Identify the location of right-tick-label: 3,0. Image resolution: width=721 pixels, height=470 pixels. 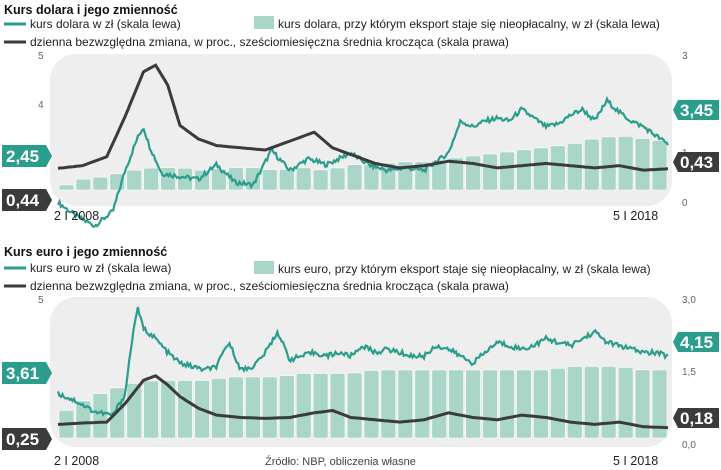
(689, 300).